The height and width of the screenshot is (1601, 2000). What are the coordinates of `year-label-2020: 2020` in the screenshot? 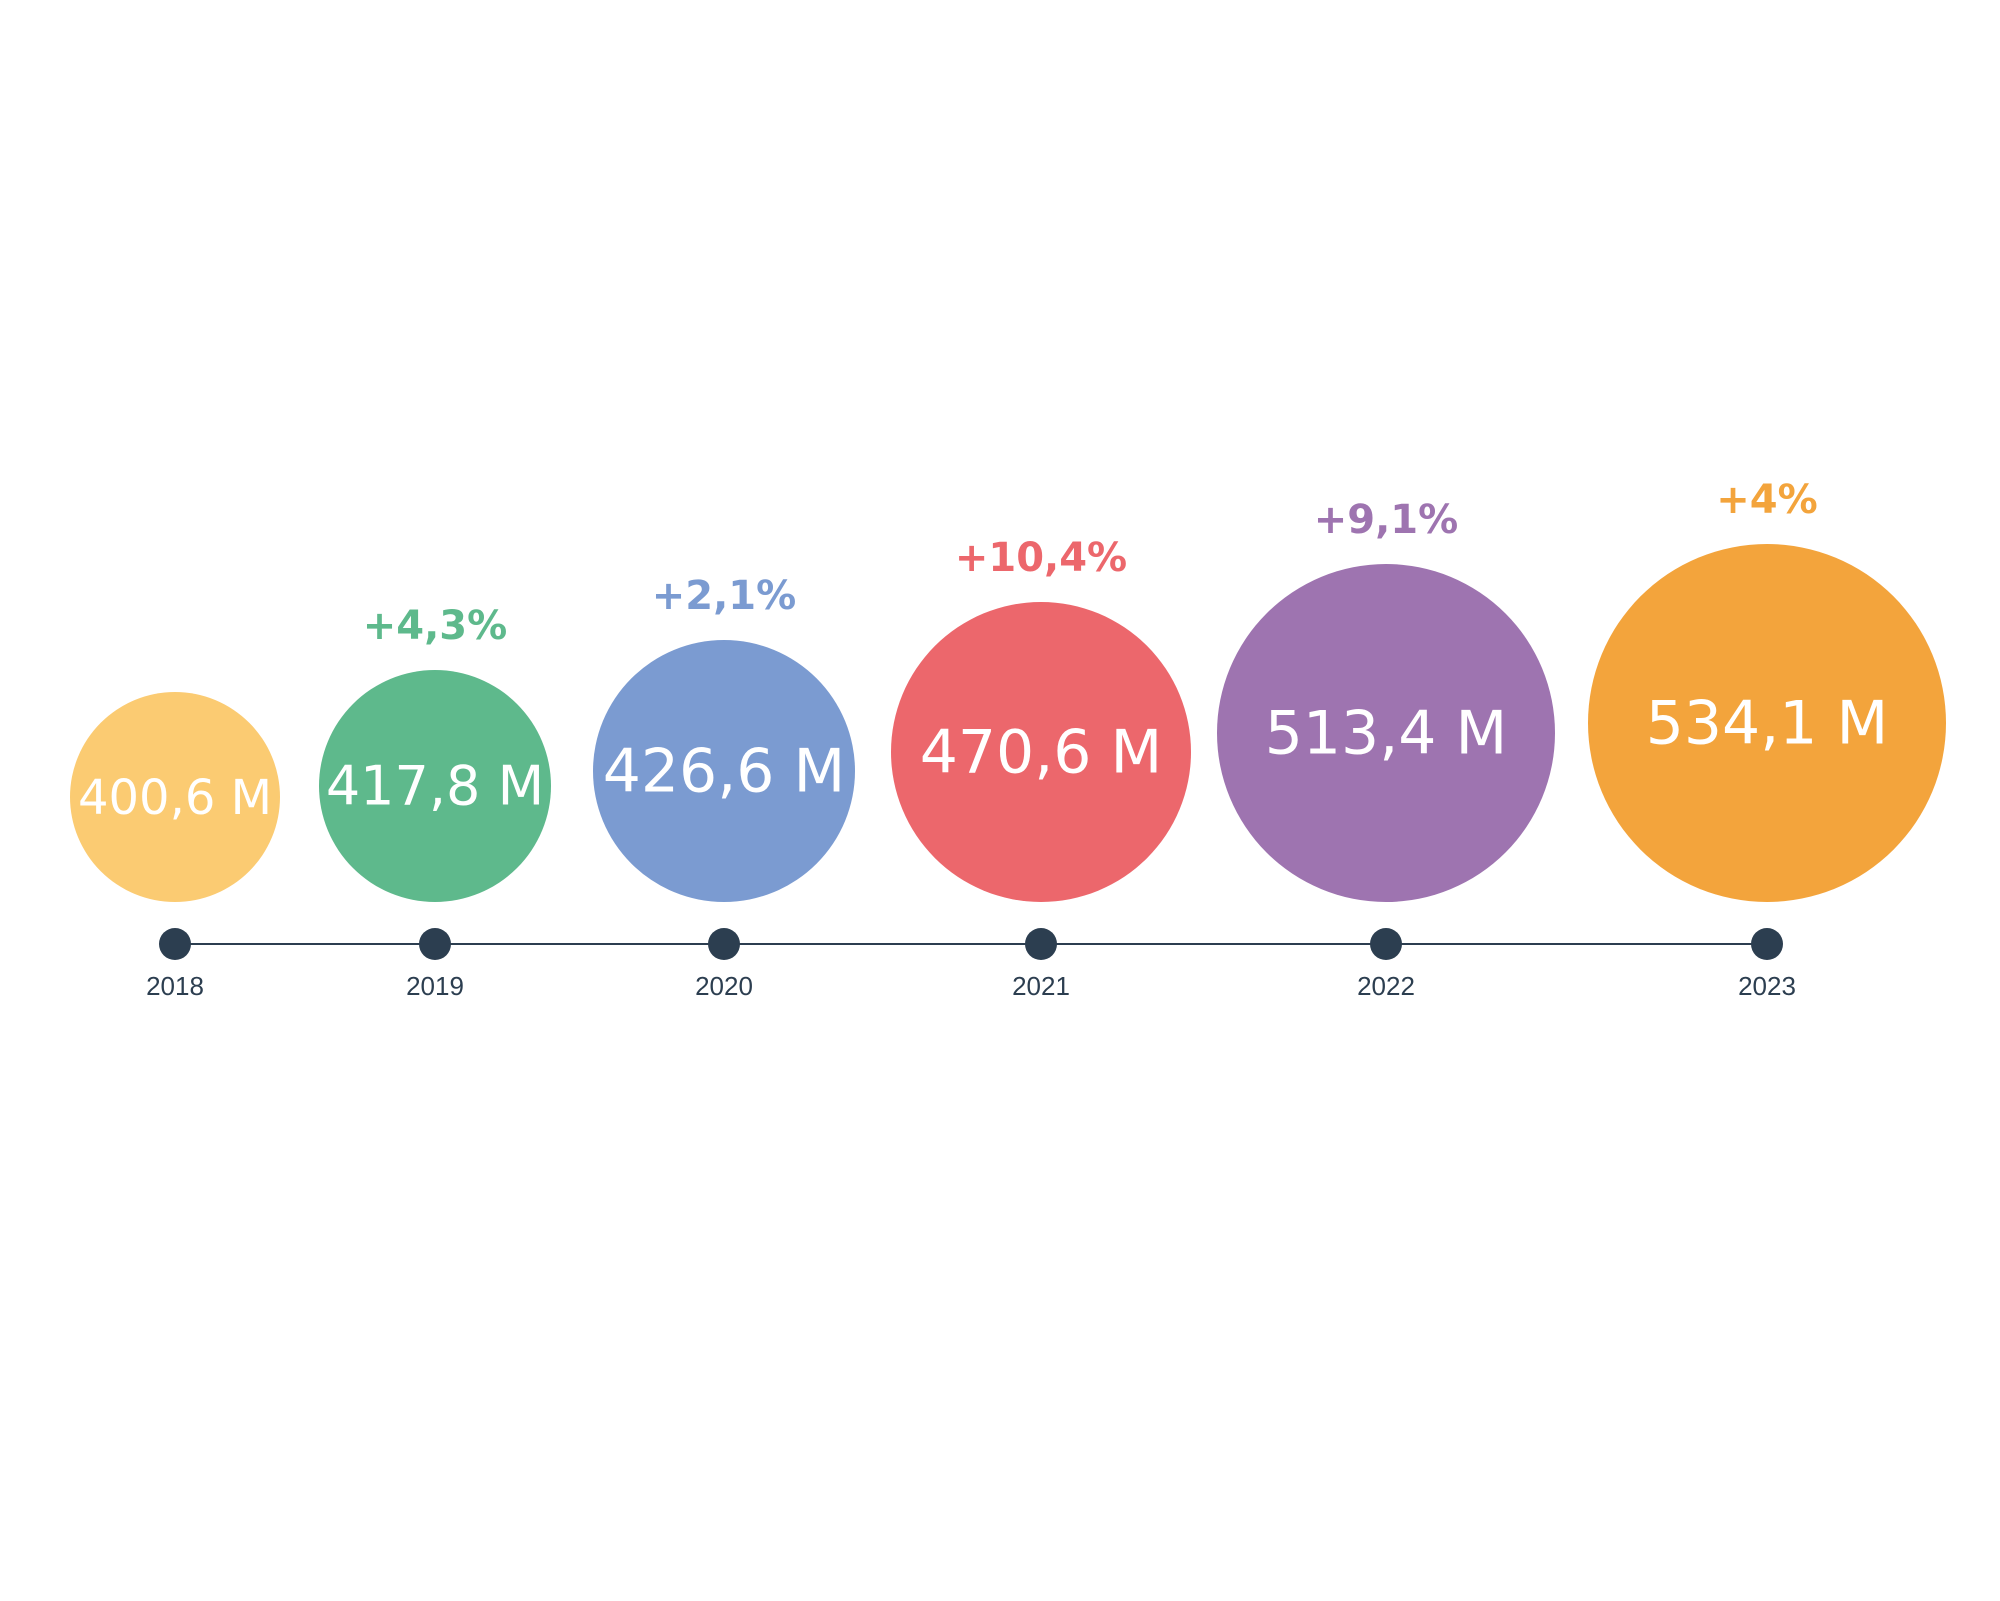 It's located at (724, 986).